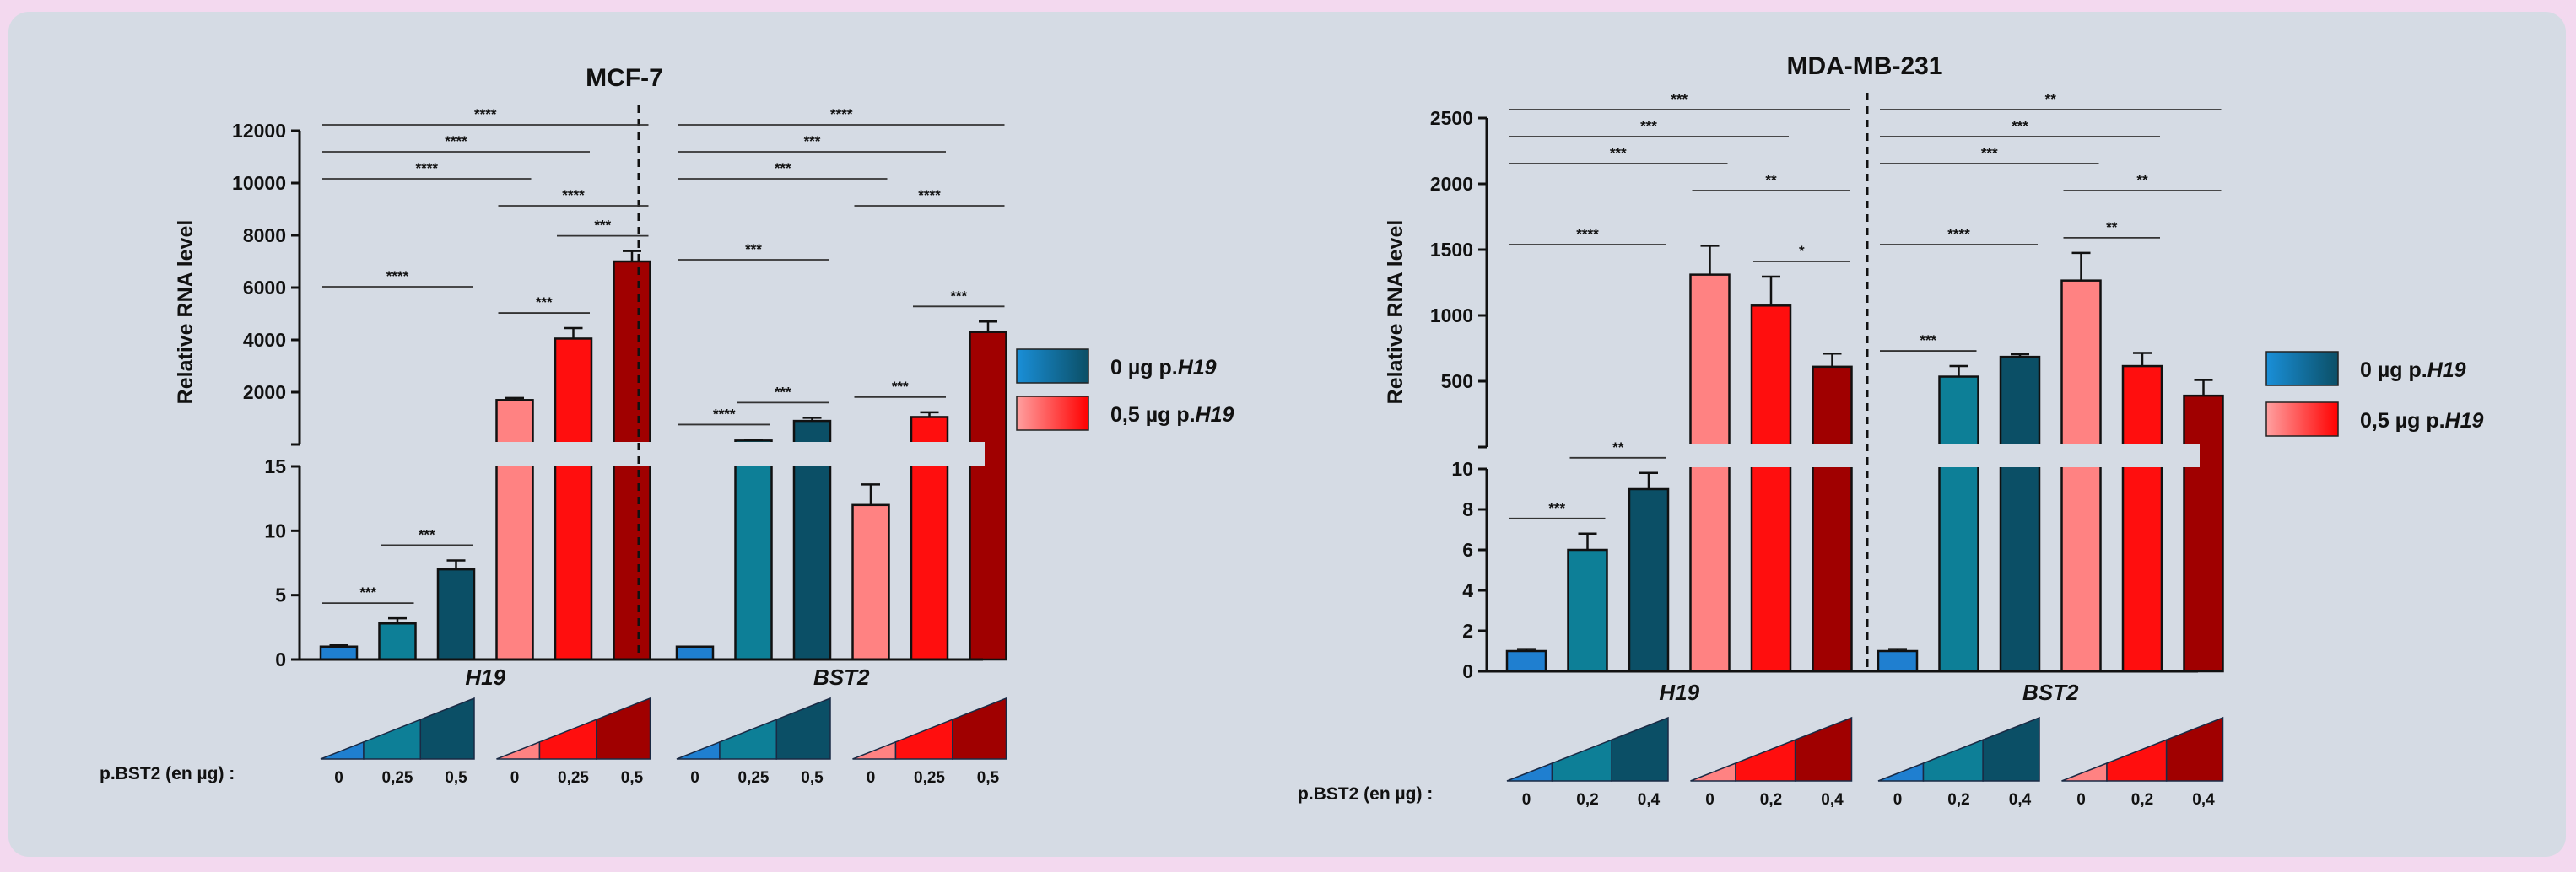  What do you see at coordinates (264, 392) in the screenshot?
I see `y-tick-label: 2000` at bounding box center [264, 392].